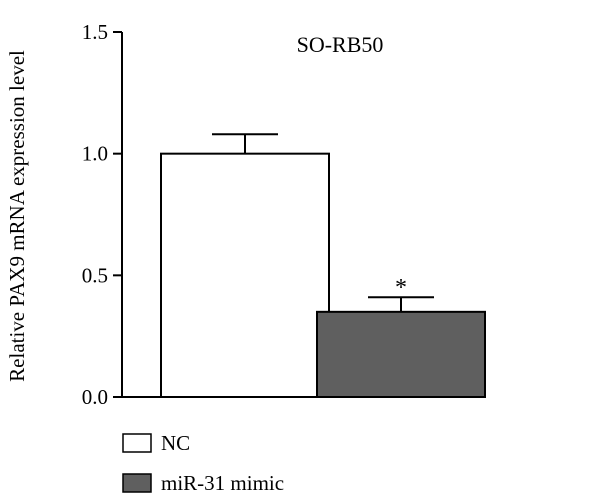 The image size is (600, 500). I want to click on y-tick-label: 0.0, so click(95, 397).